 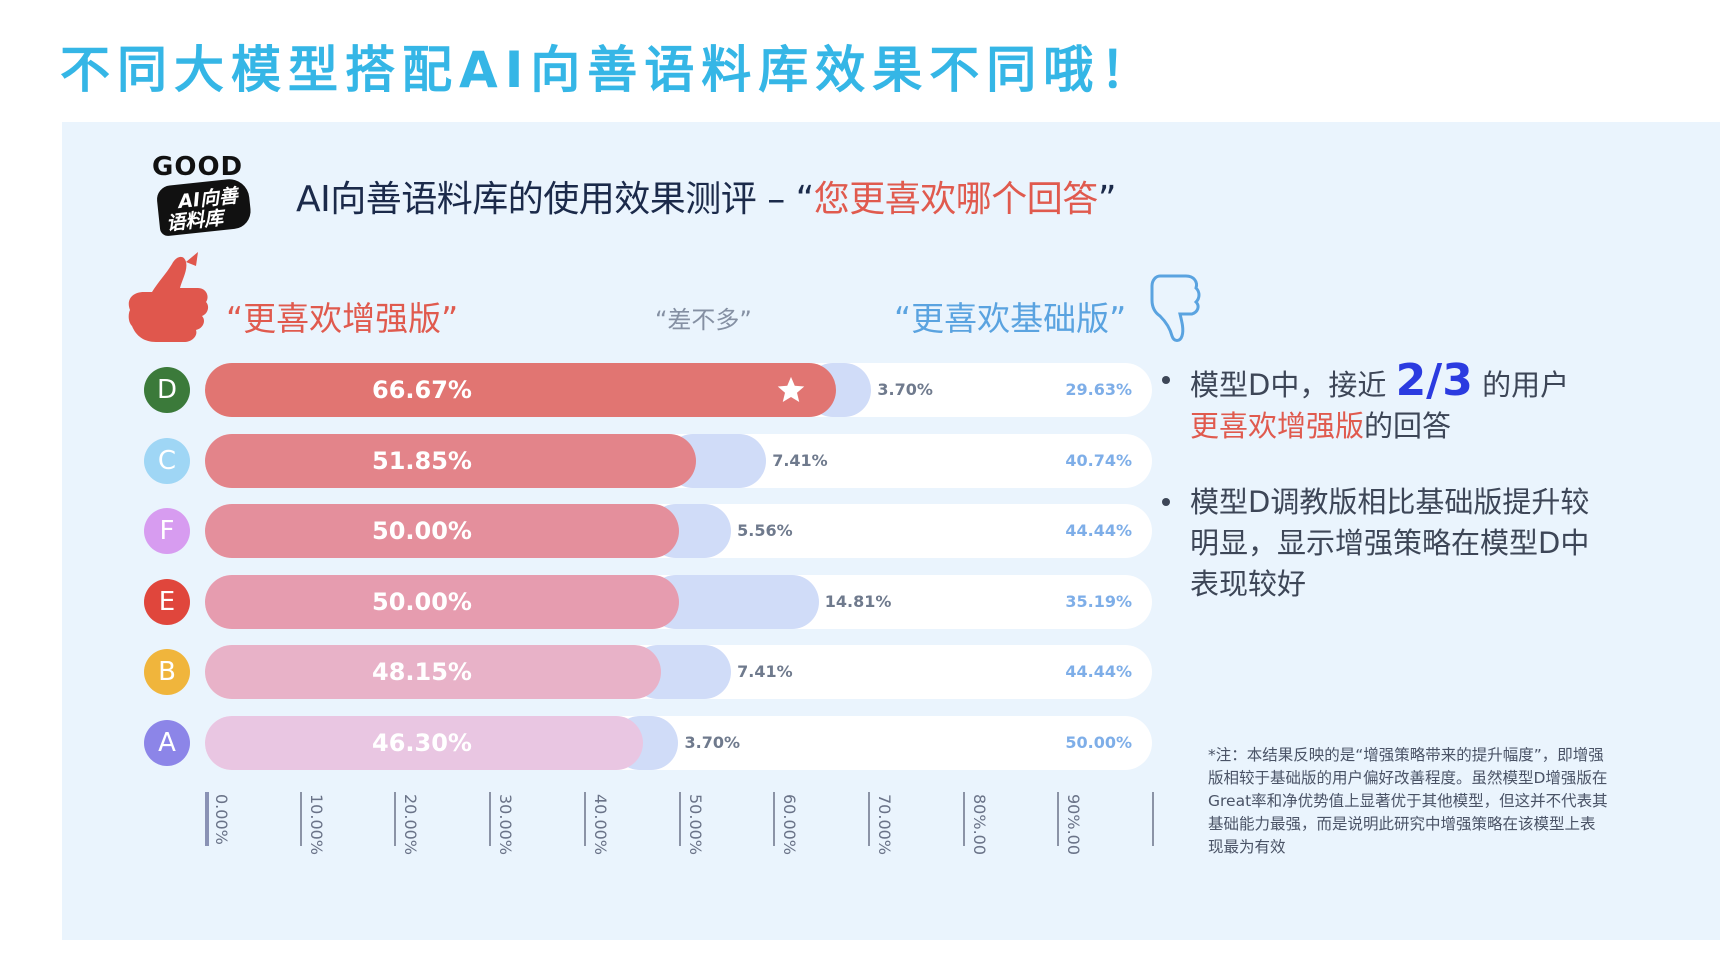 I want to click on axis-tick-label-2: 20.00%, so click(x=410, y=825).